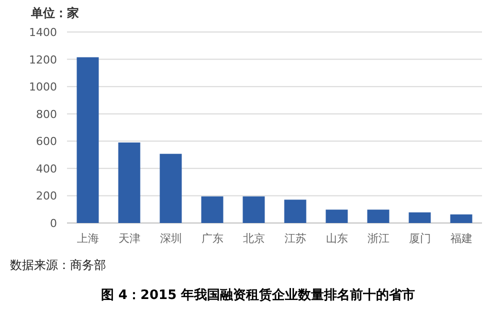 The width and height of the screenshot is (500, 326). Describe the element at coordinates (43, 59) in the screenshot. I see `y-tick-label: 1200` at that location.